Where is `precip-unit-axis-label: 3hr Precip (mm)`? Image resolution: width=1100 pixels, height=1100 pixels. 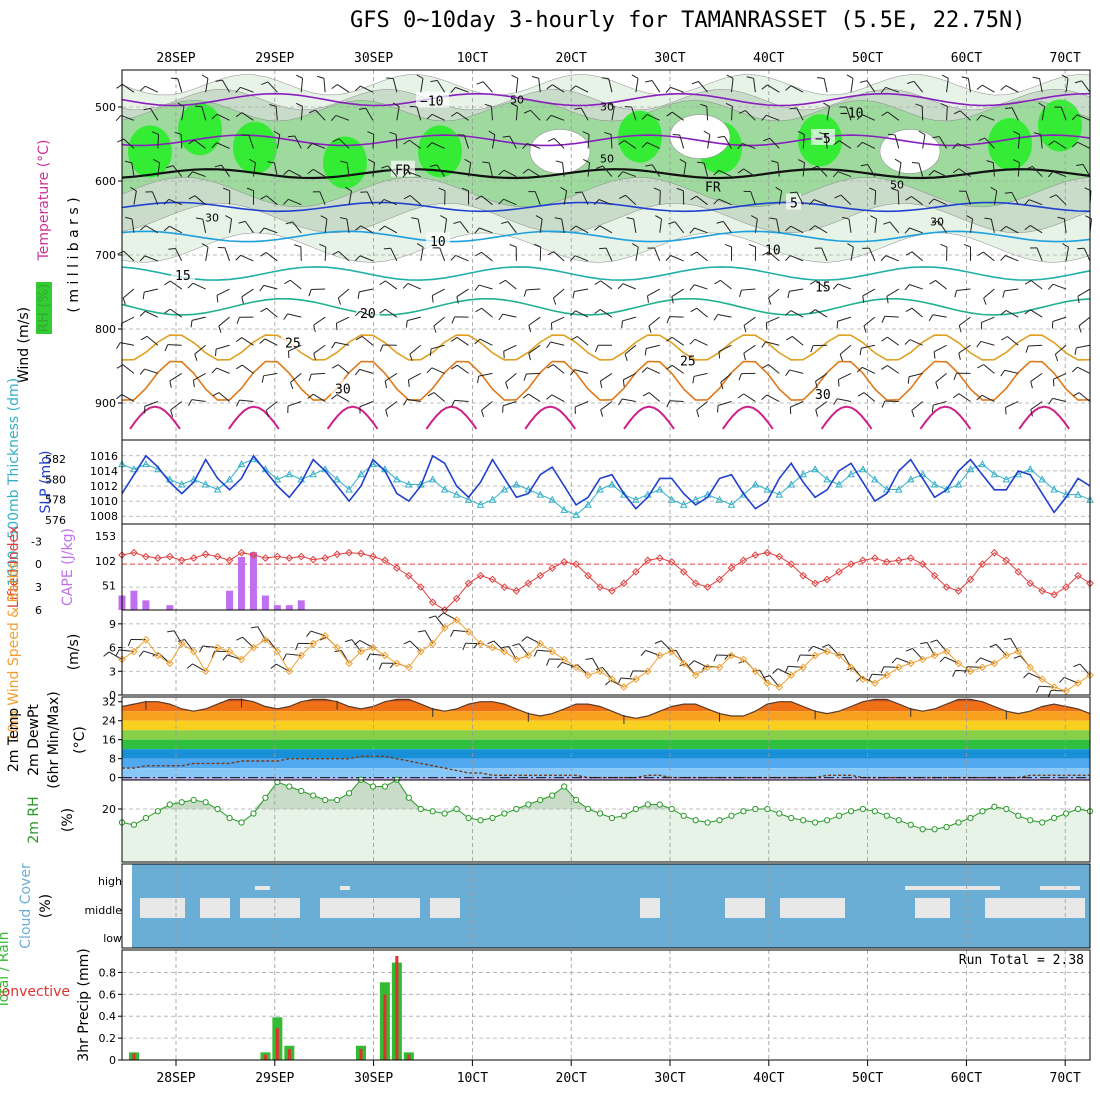
precip-unit-axis-label: 3hr Precip (mm) is located at coordinates (84, 1004).